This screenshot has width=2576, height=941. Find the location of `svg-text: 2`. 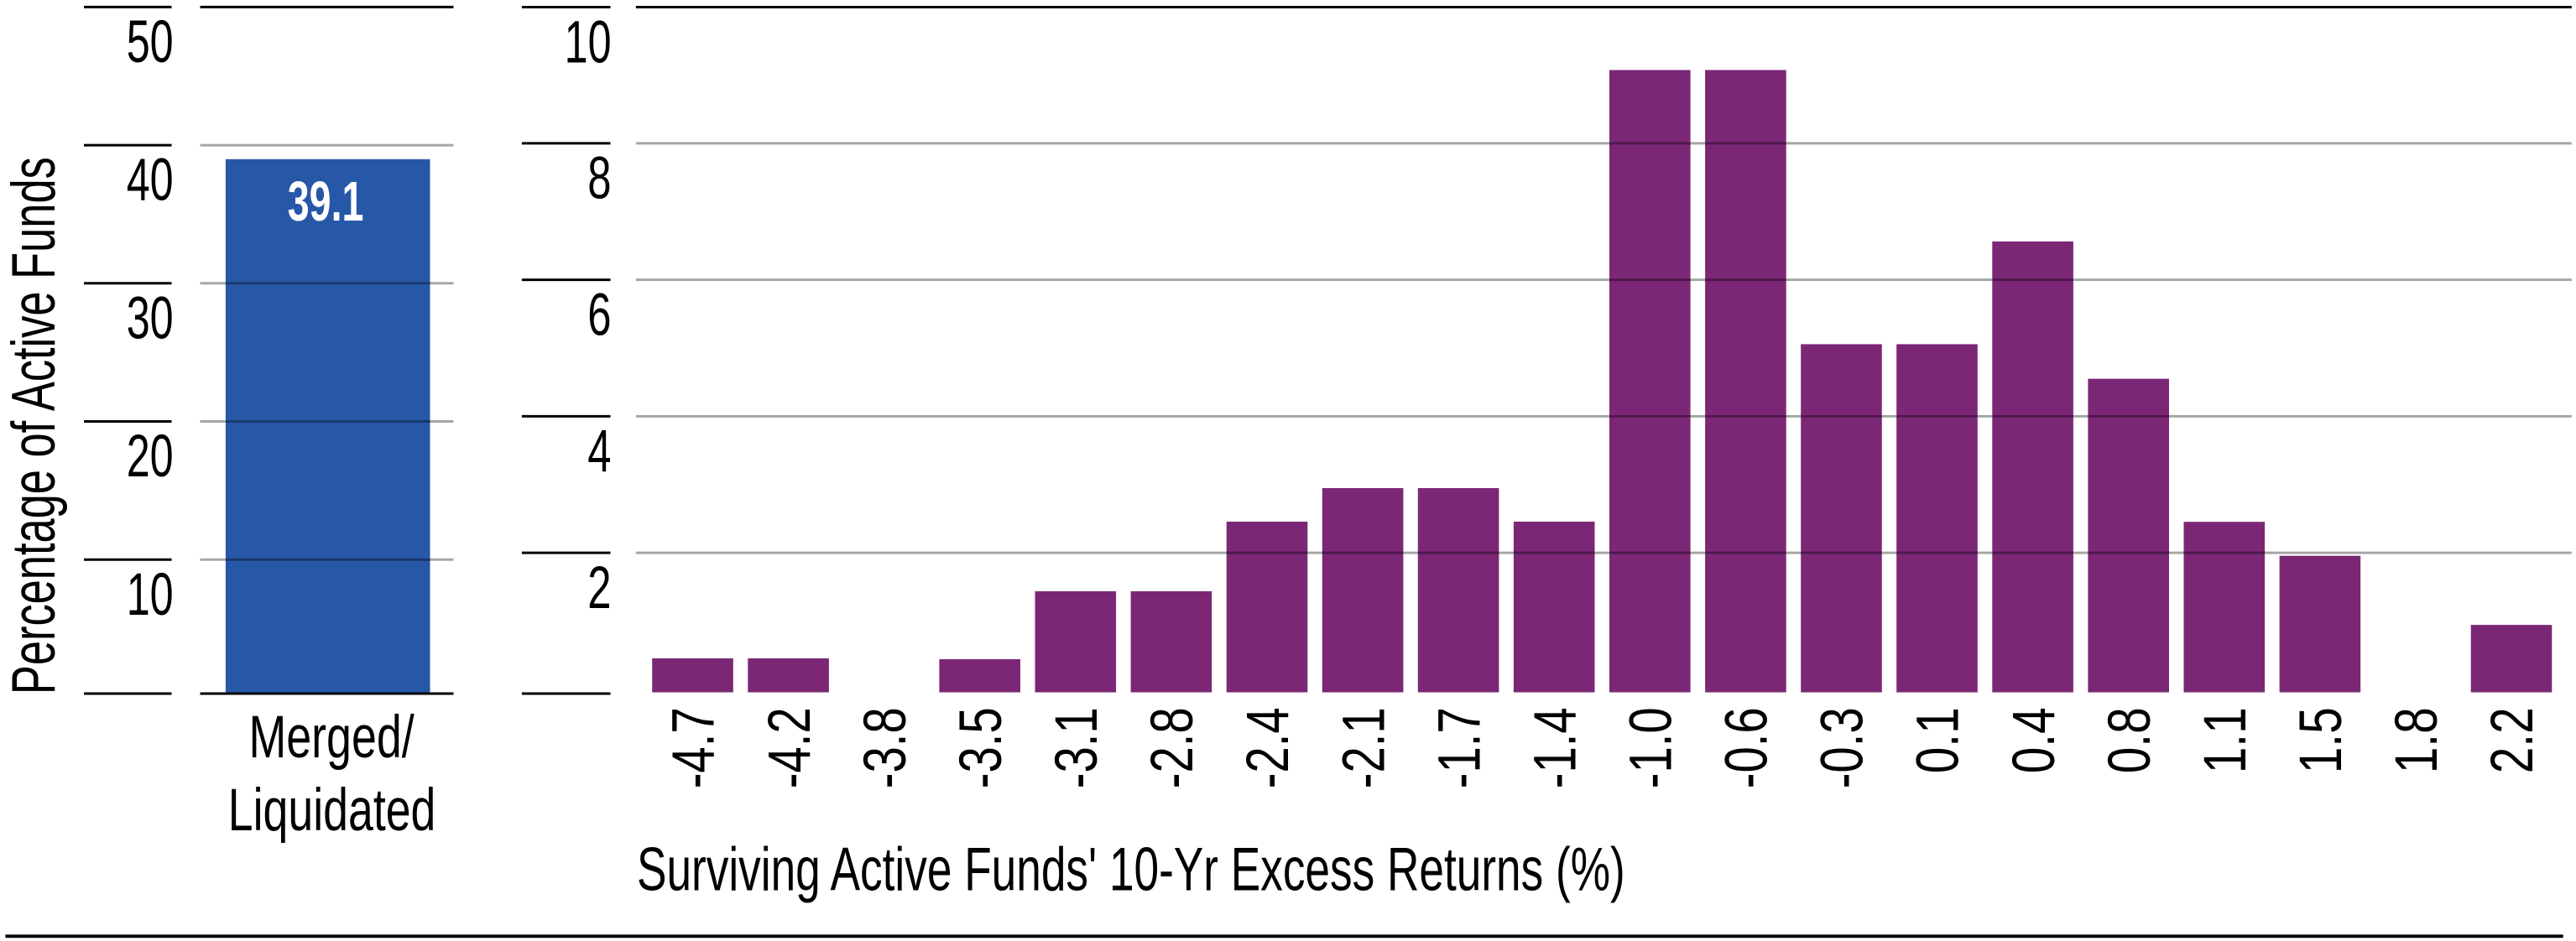

svg-text: 2 is located at coordinates (599, 588).